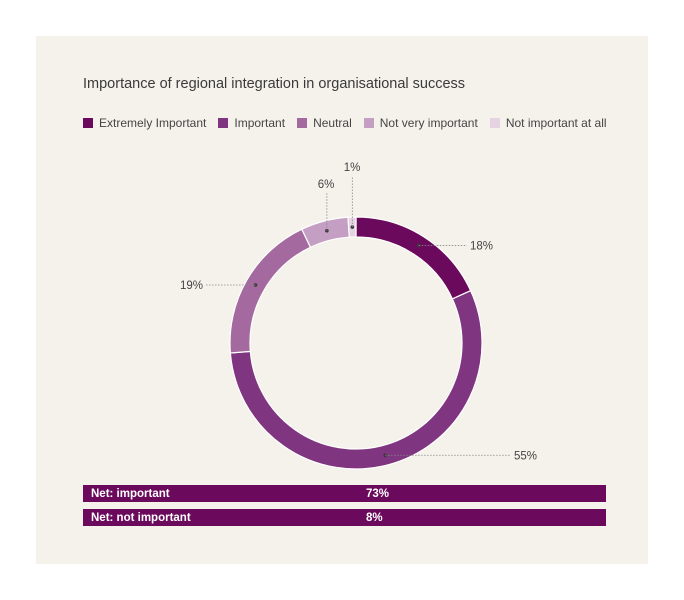 The image size is (684, 600). What do you see at coordinates (141, 517) in the screenshot?
I see `net-not-important-label: Net: not important` at bounding box center [141, 517].